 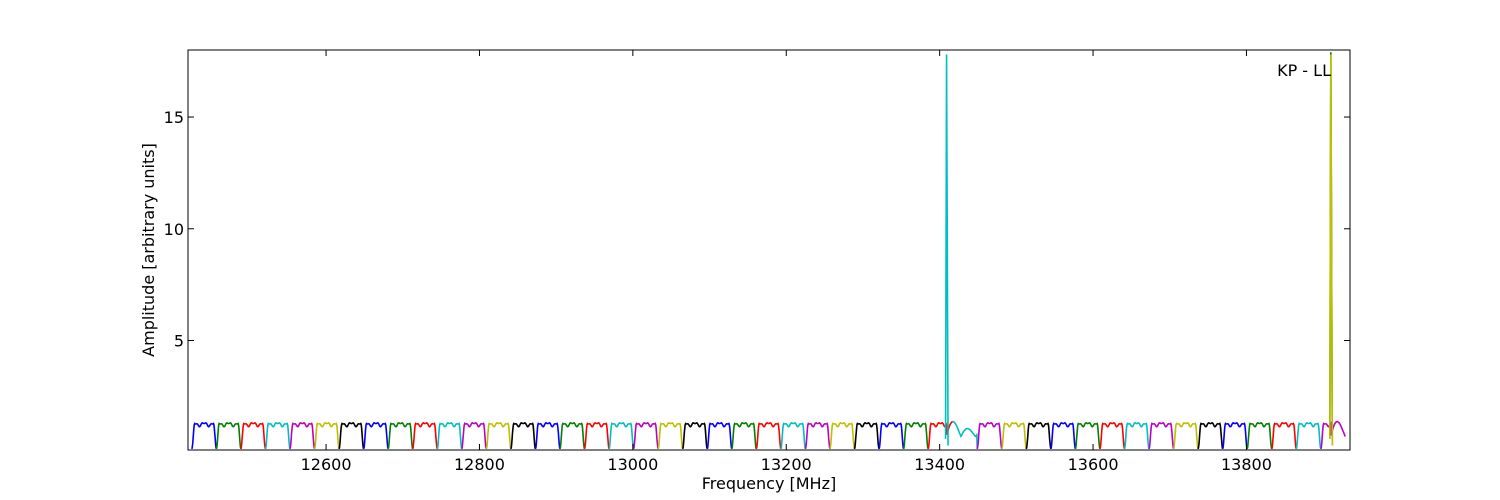 What do you see at coordinates (1304, 70) in the screenshot?
I see `panel-annotation: KP - LL` at bounding box center [1304, 70].